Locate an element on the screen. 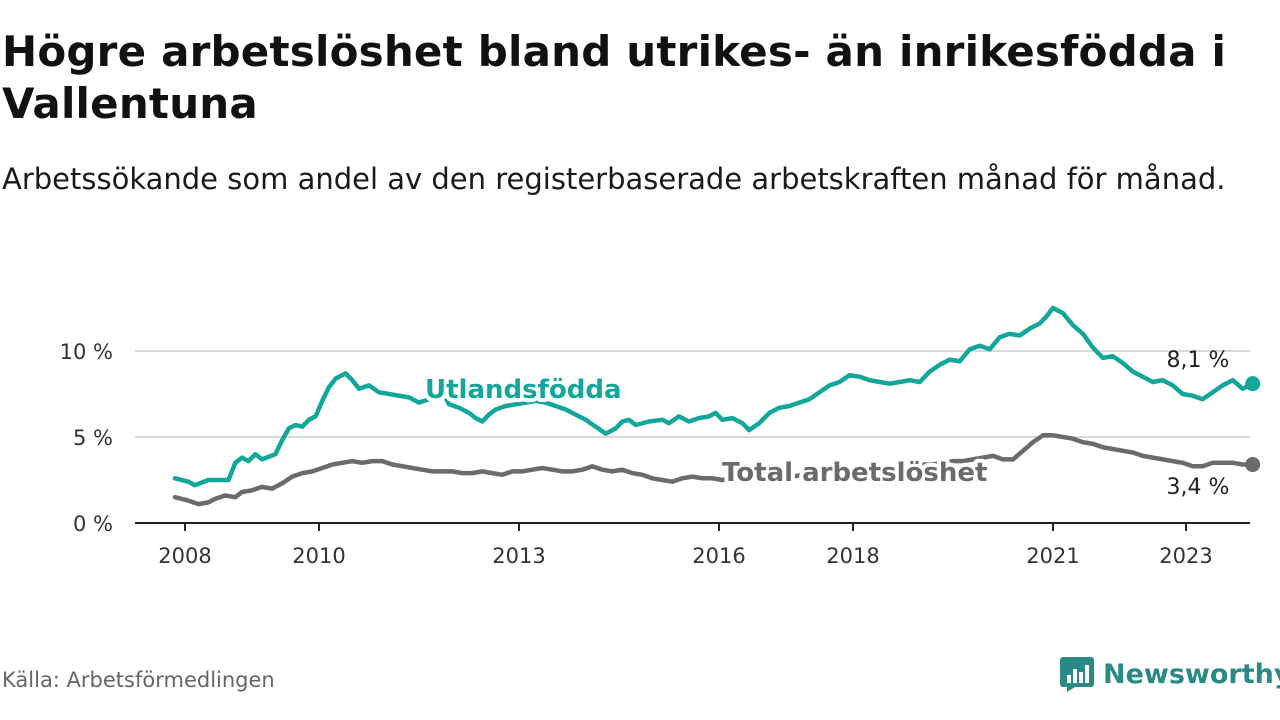 This screenshot has width=1280, height=720. y-tick-label: 10 % is located at coordinates (86, 352).